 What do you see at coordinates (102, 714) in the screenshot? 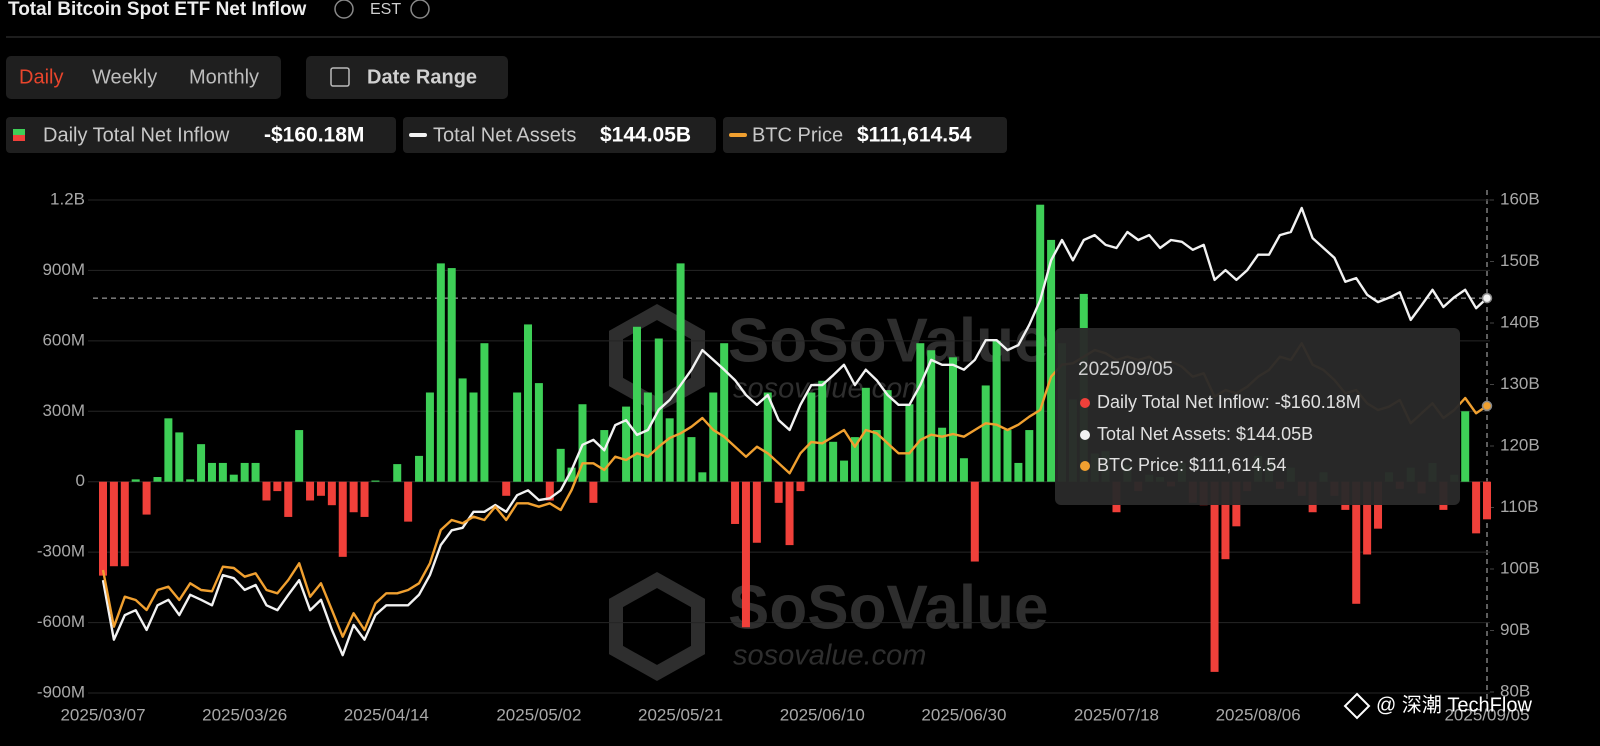
I see `x-tick-label: 2025/03/07` at bounding box center [102, 714].